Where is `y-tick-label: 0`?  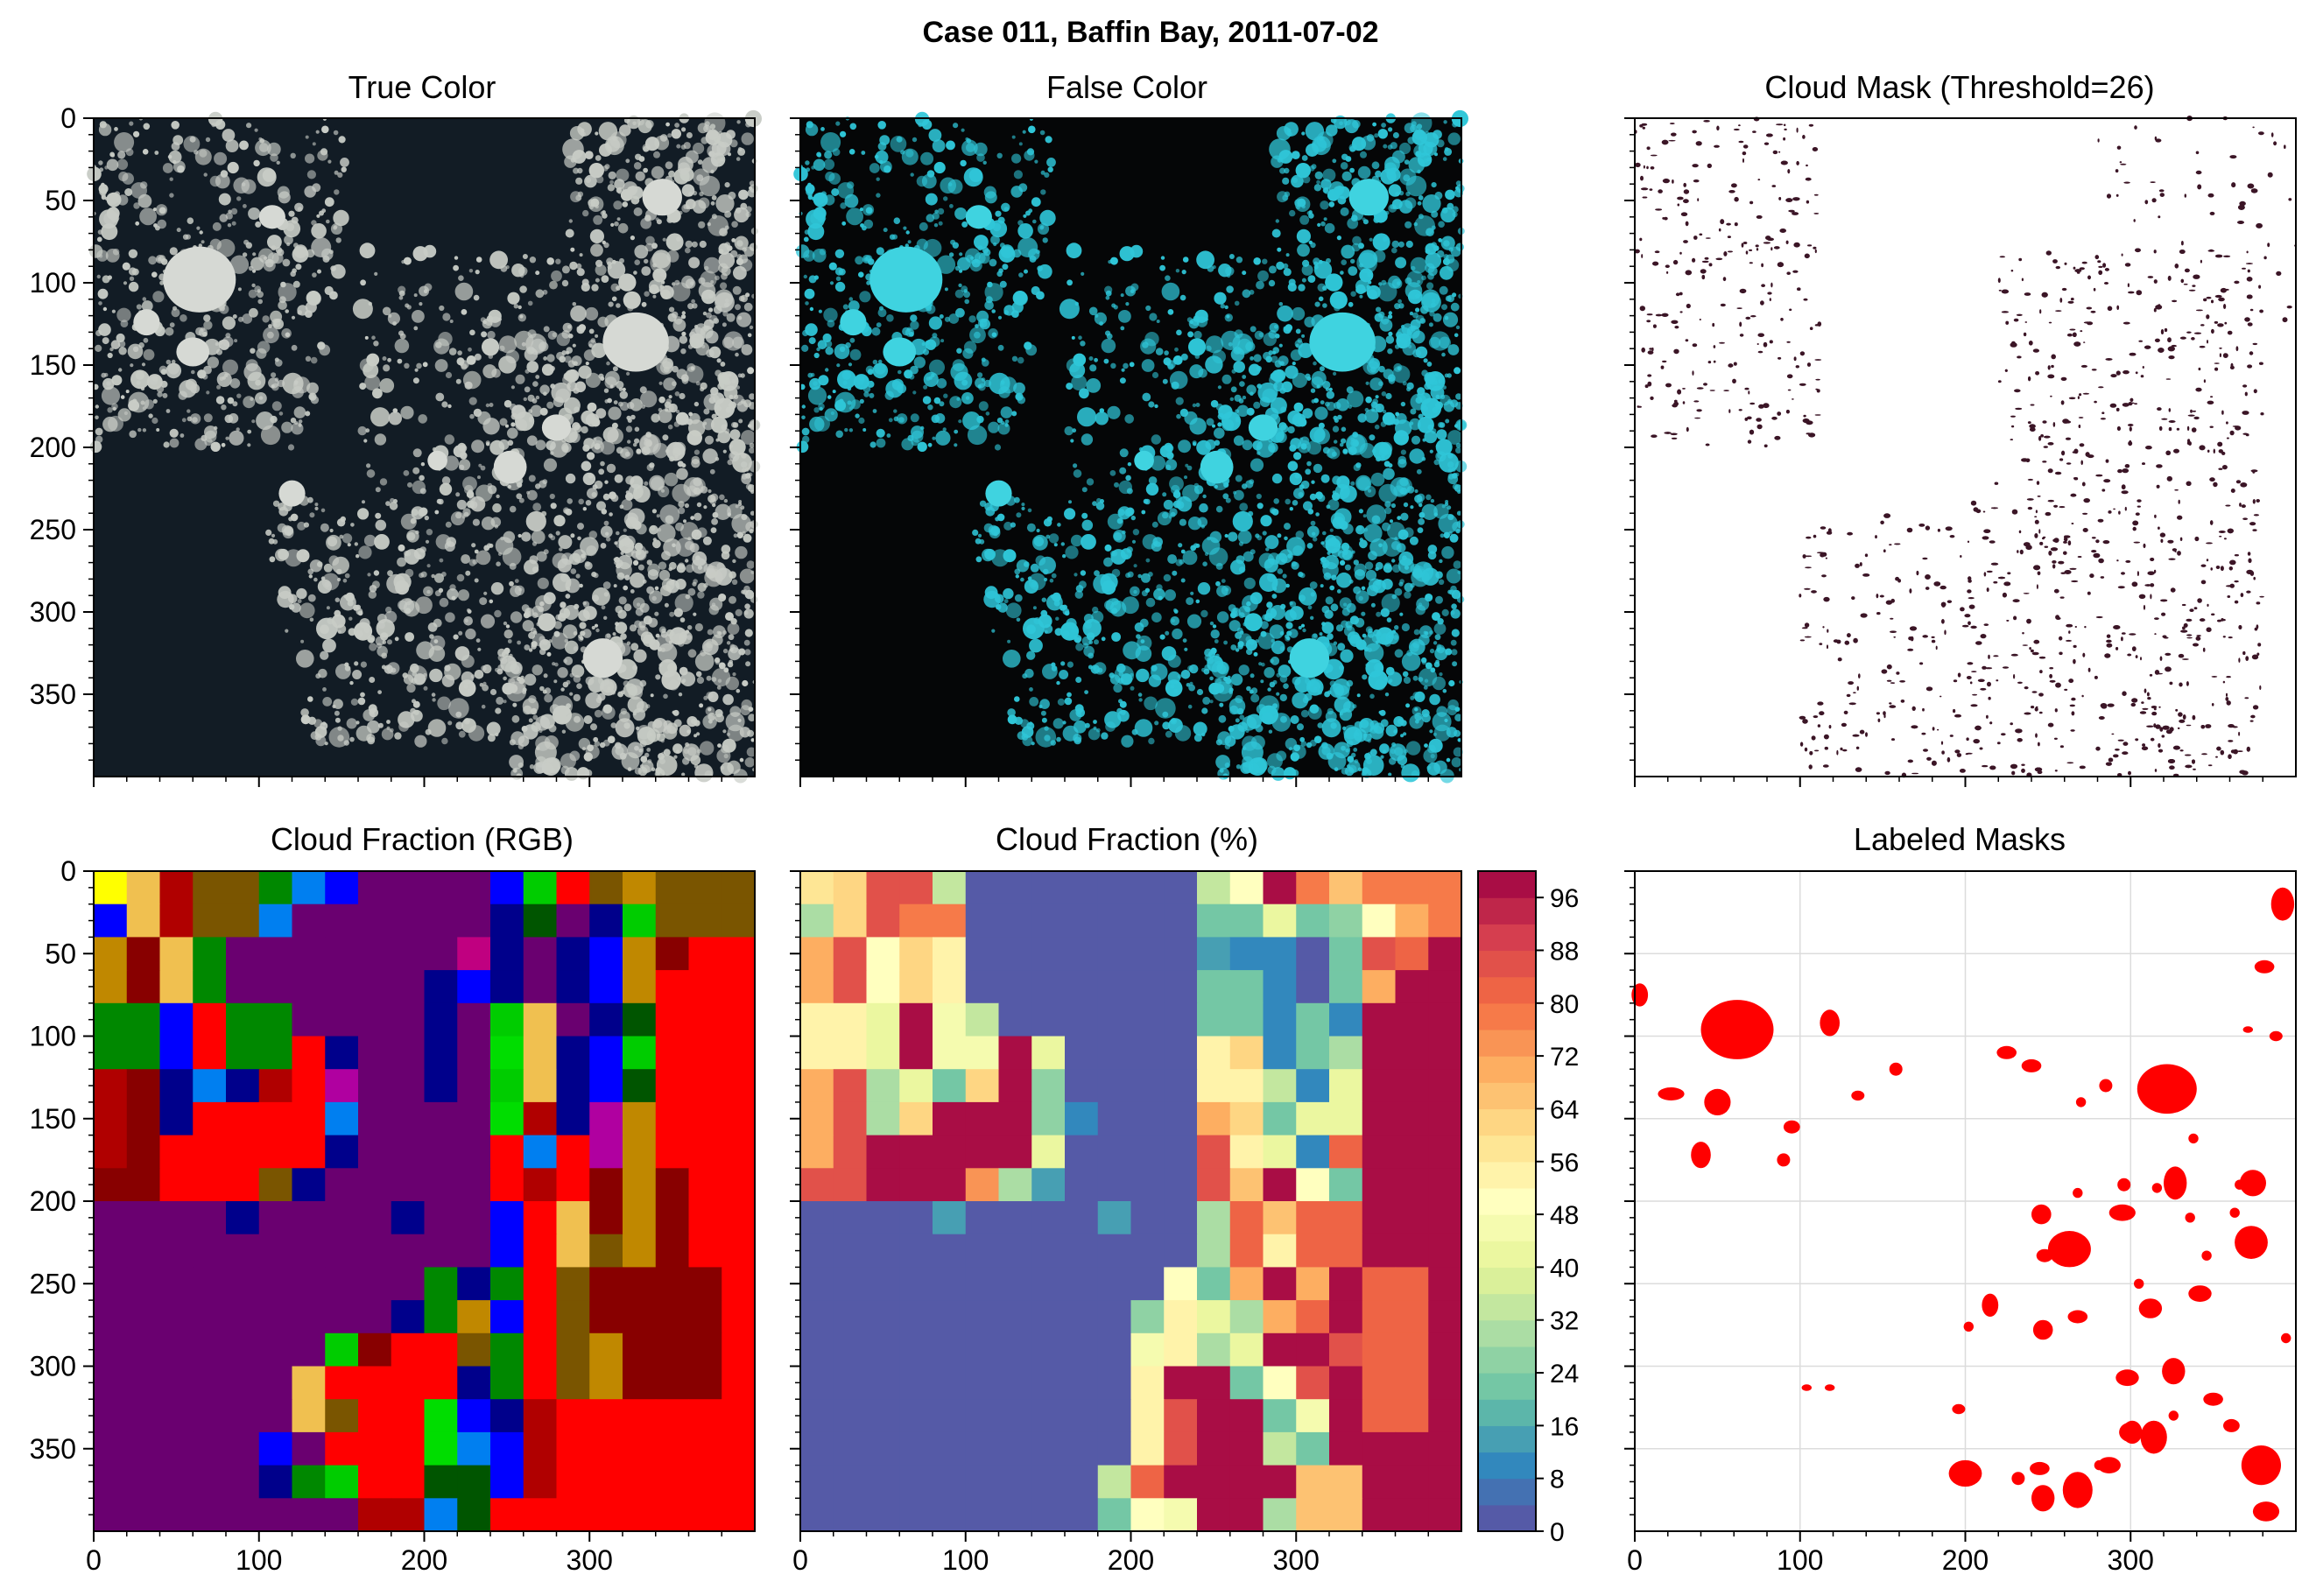 y-tick-label: 0 is located at coordinates (68, 118).